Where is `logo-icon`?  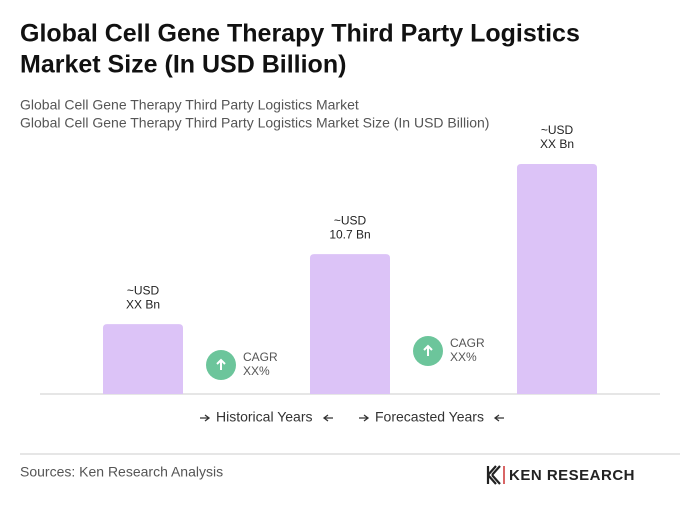
logo-icon is located at coordinates (493, 475).